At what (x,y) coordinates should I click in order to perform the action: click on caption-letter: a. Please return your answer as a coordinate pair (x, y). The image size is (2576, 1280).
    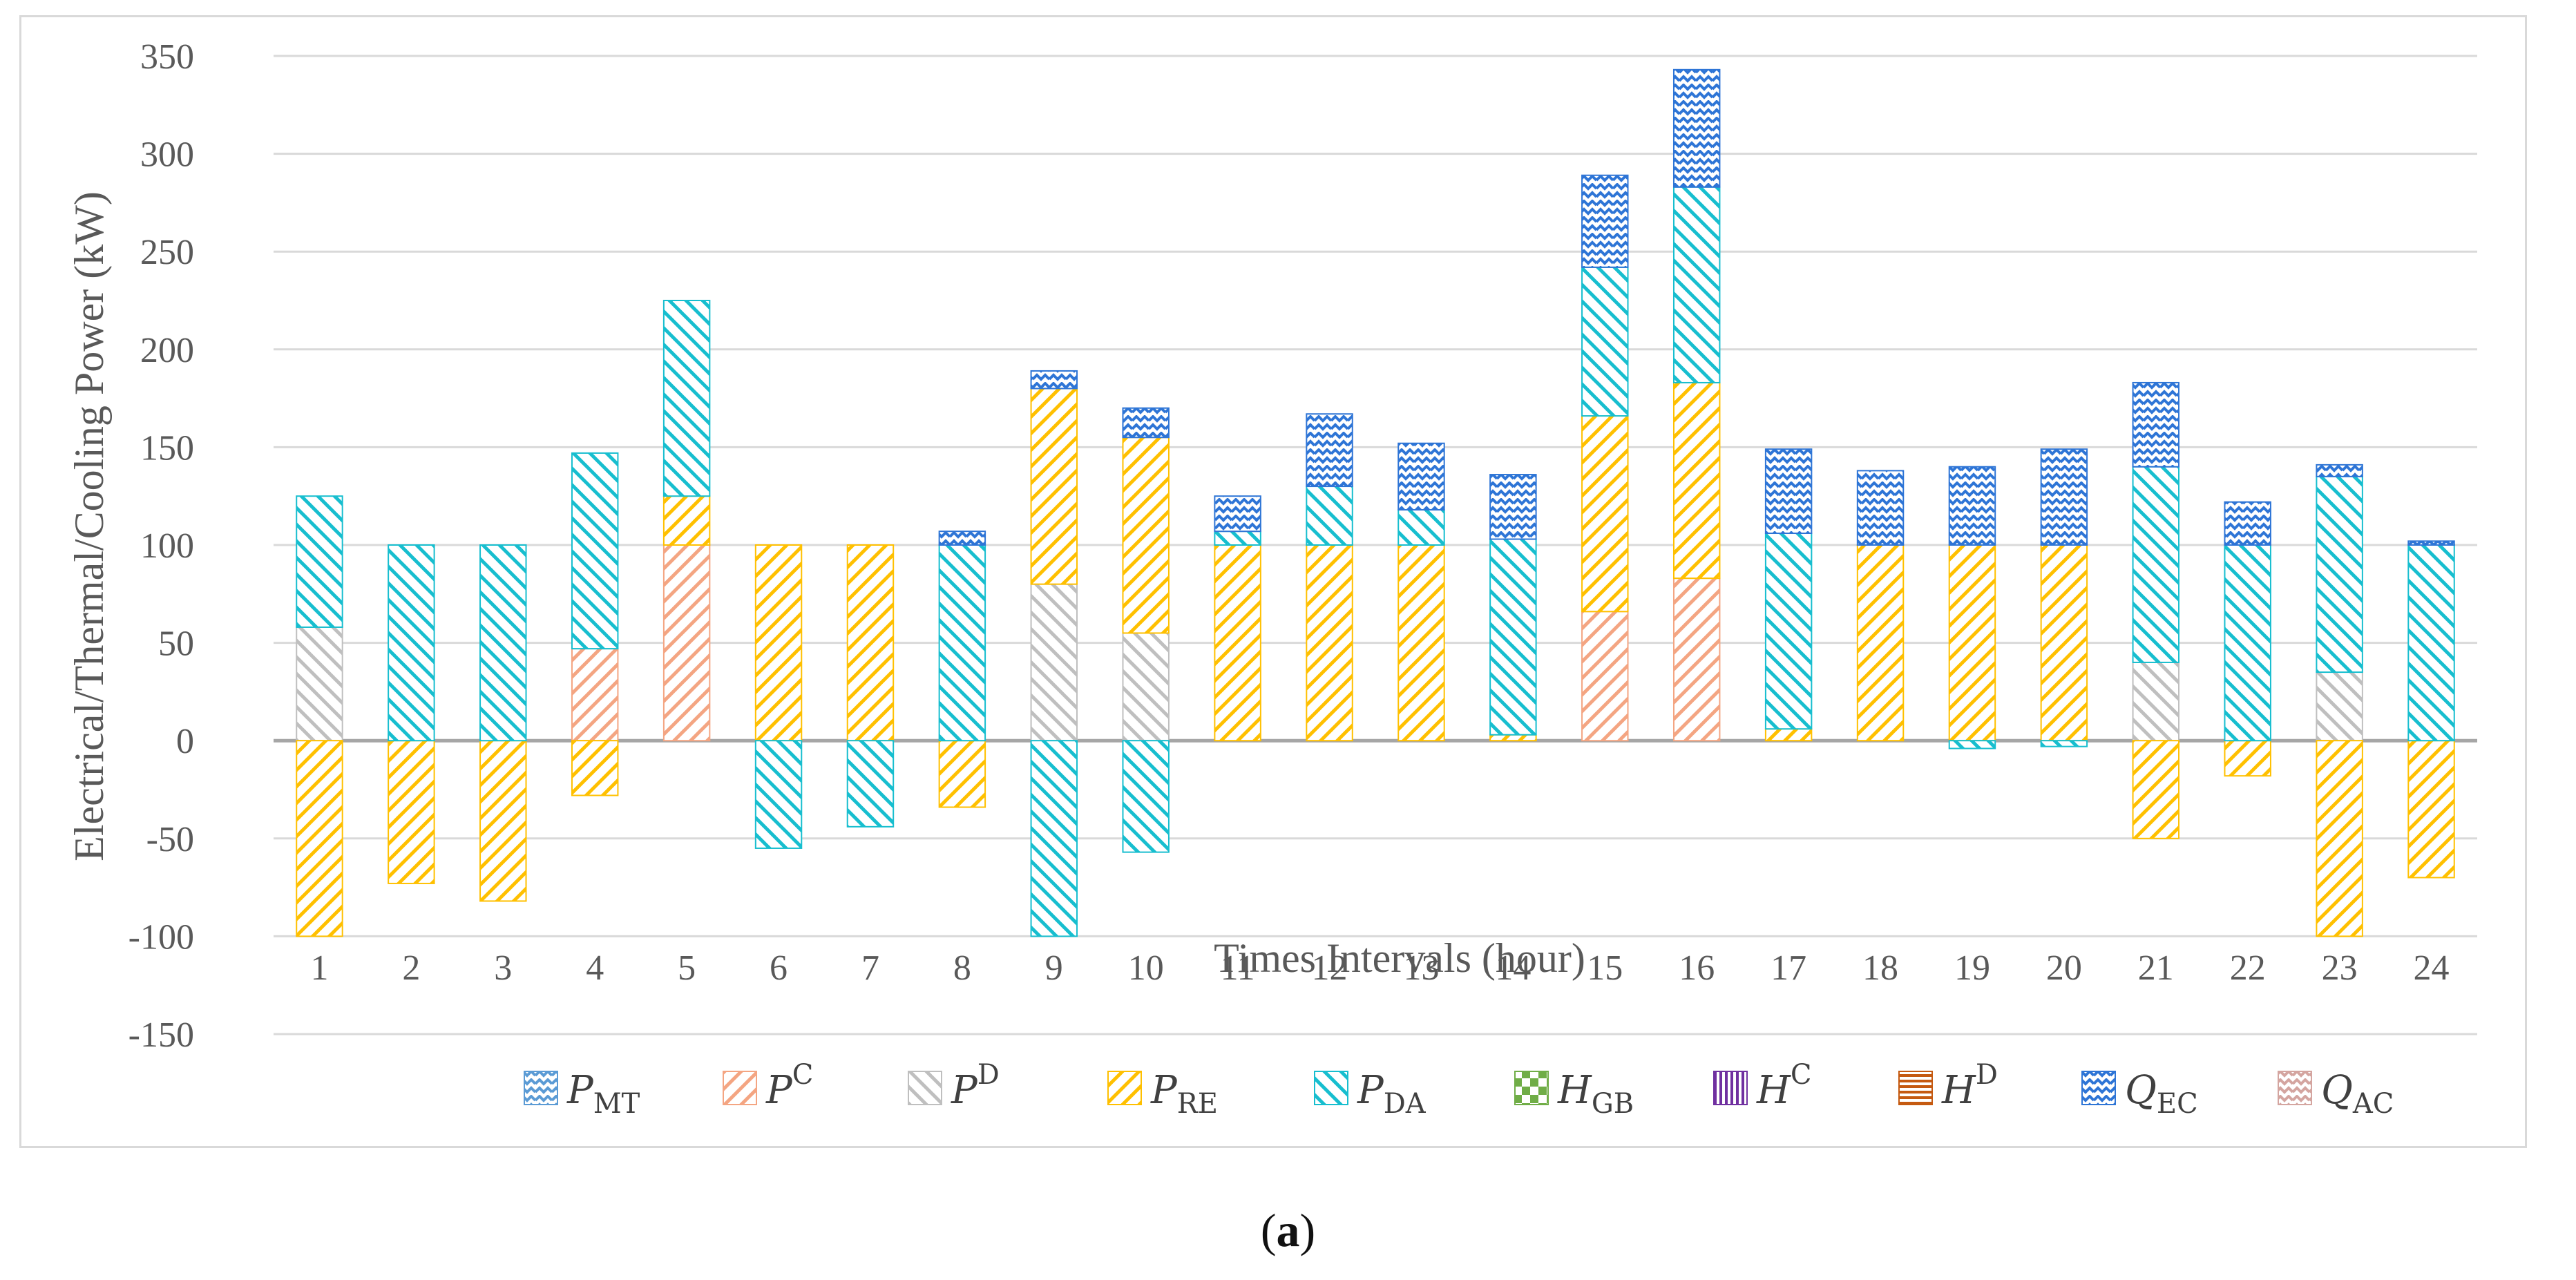
    Looking at the image, I should click on (1288, 1231).